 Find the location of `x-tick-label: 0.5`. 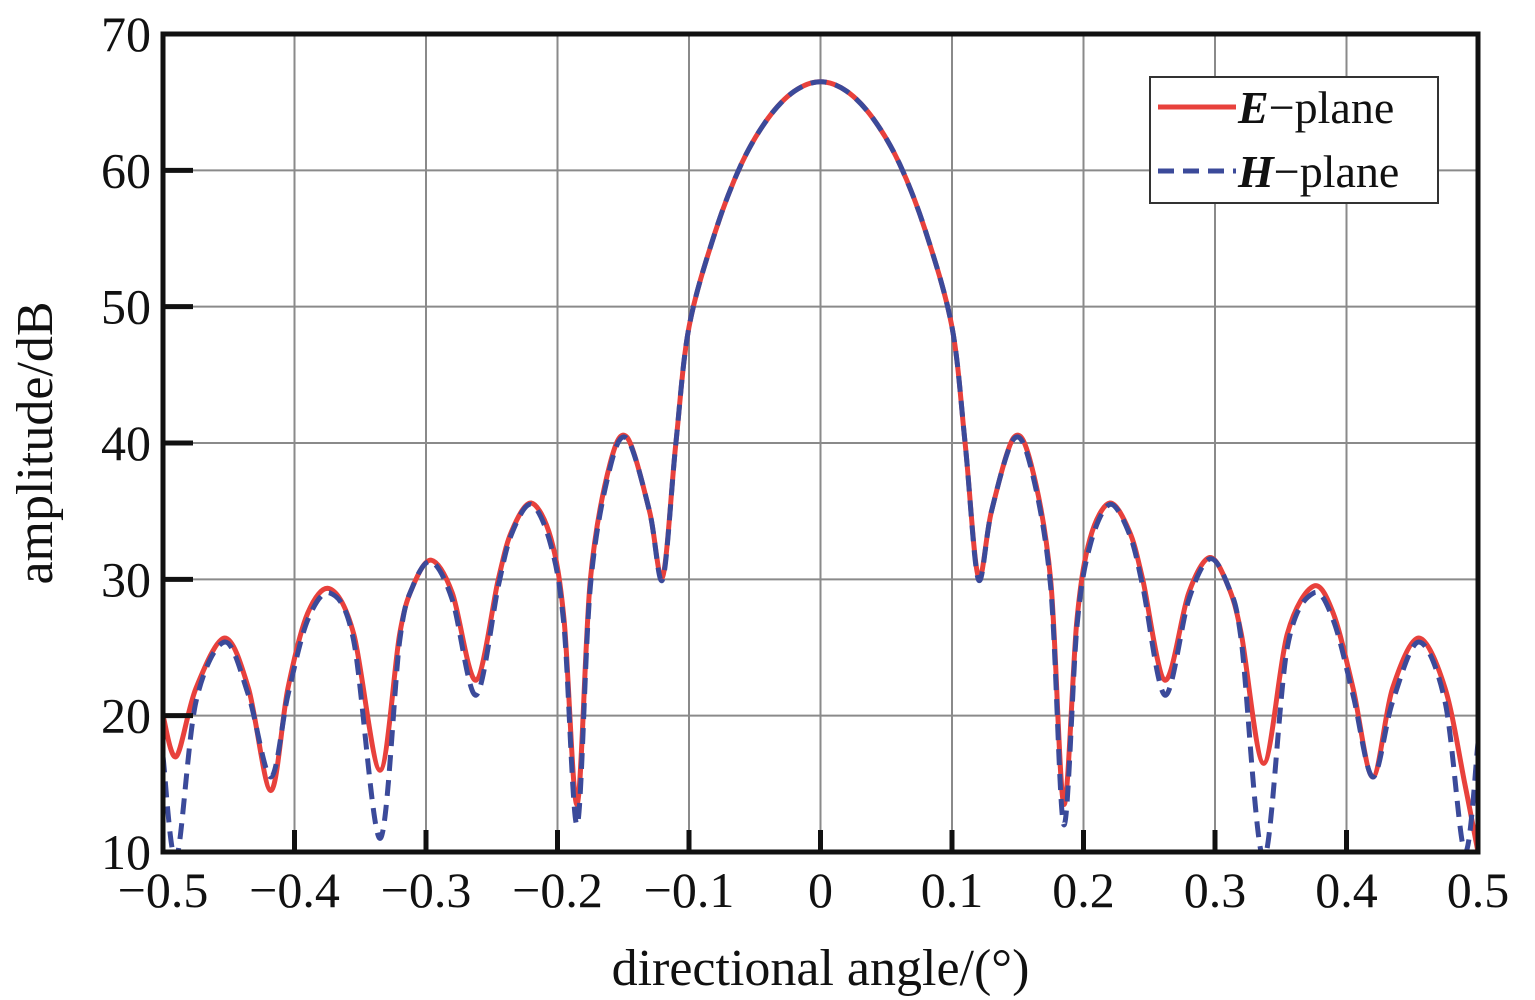

x-tick-label: 0.5 is located at coordinates (1478, 890).